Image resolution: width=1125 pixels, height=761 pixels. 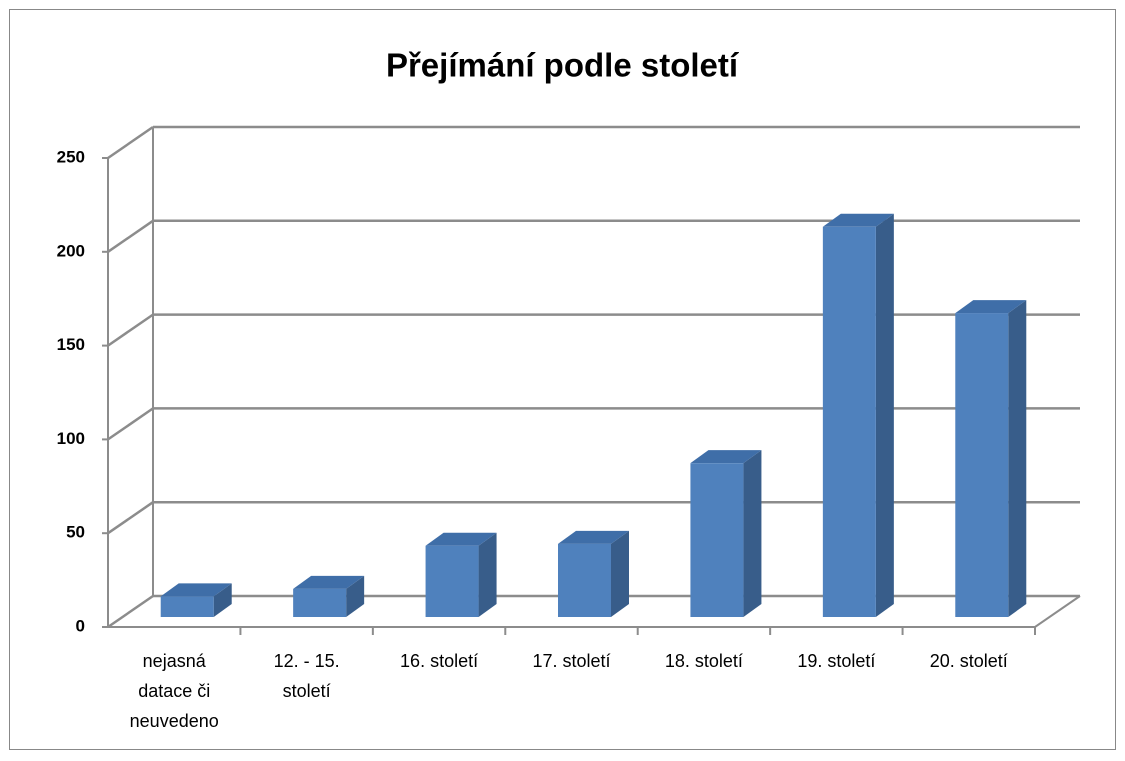 I want to click on x-tick-label: nejasná datace či neuvedeno, so click(x=174, y=691).